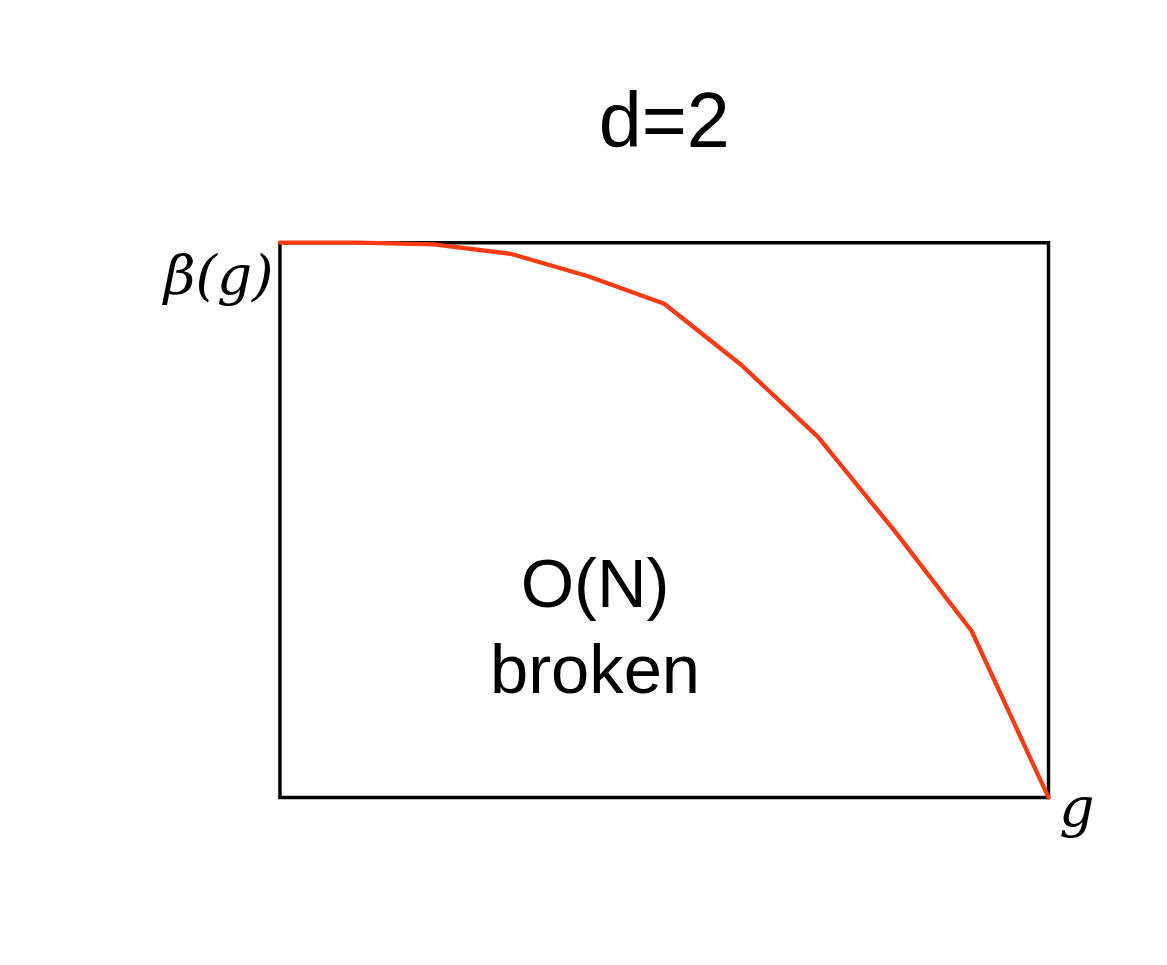  I want to click on annotation: O(N) broken, so click(595, 627).